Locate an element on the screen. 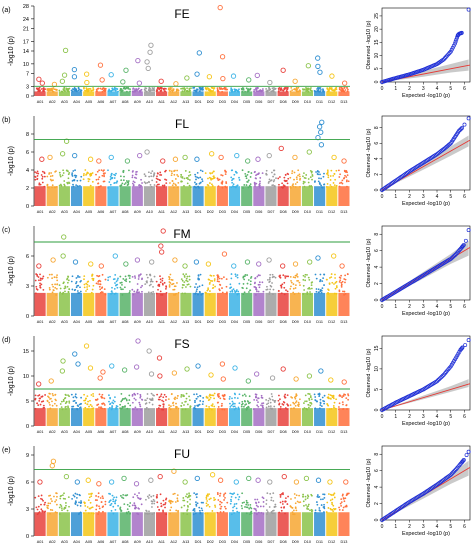 This screenshot has height=550, width=476. chromosome-points-A06 is located at coordinates (100, 514).